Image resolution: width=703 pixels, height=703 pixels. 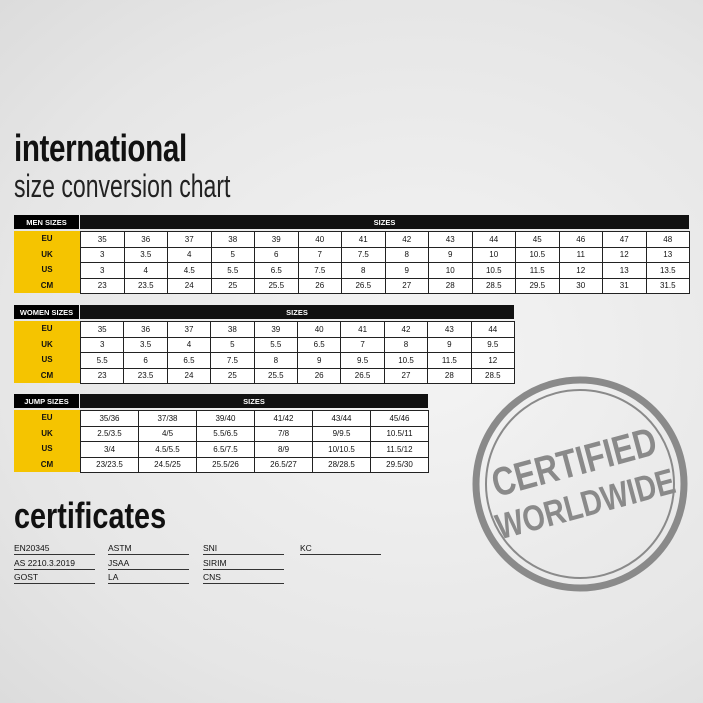 I want to click on table-label-header: MEN SIZES, so click(x=46, y=222).